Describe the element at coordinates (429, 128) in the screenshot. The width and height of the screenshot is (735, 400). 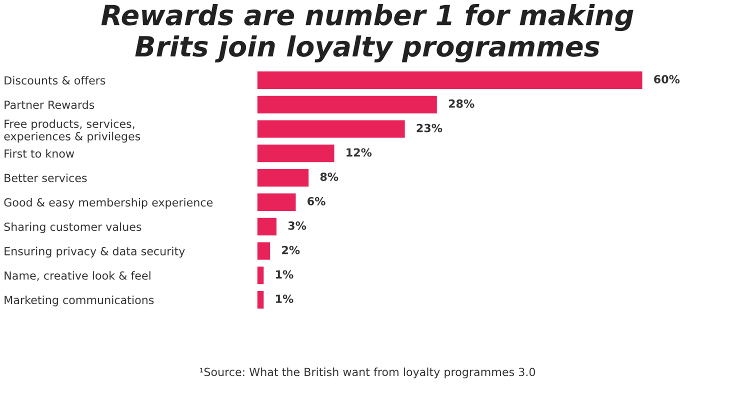
I see `data-label: 23%` at that location.